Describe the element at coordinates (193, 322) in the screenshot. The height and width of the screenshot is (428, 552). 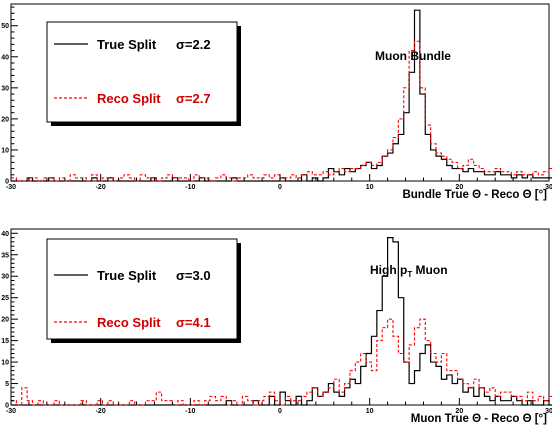
I see `legend-sigma: σ=4.1` at that location.